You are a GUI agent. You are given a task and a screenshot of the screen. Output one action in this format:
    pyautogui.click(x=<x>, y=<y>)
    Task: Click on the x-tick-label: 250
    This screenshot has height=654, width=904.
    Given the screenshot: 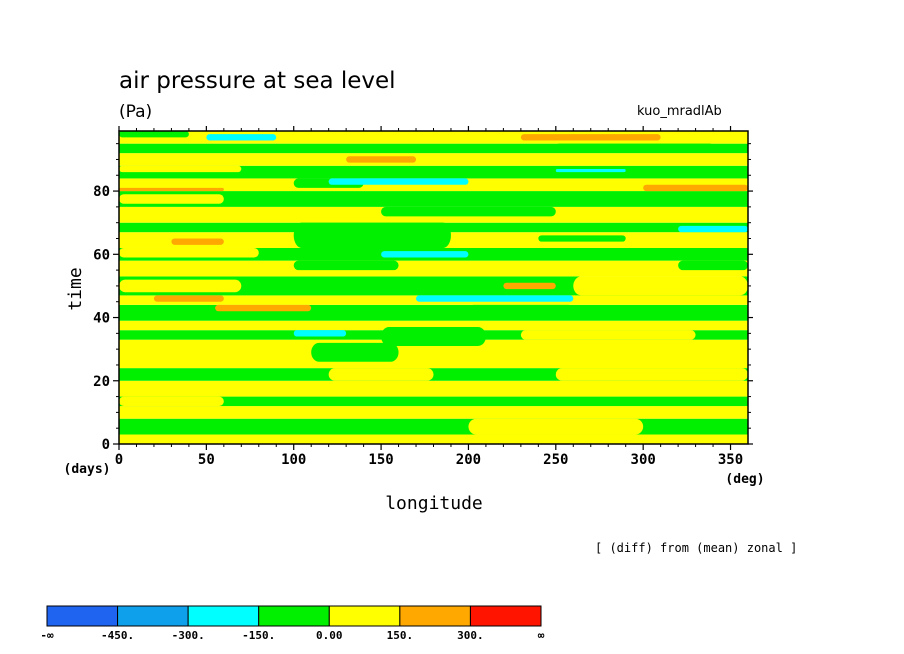 What is the action you would take?
    pyautogui.click(x=555, y=460)
    